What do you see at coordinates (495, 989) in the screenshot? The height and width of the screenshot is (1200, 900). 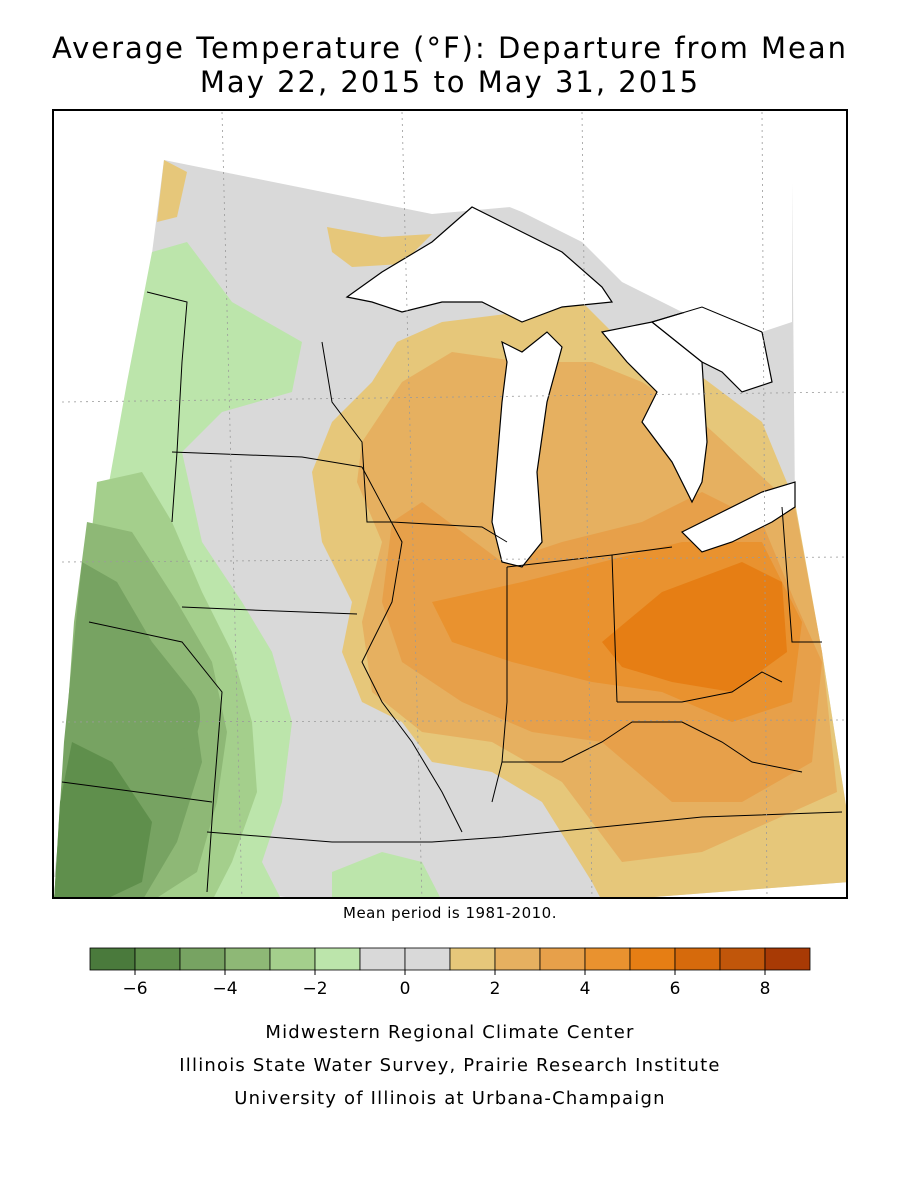 I see `legend-tick-label: 2` at bounding box center [495, 989].